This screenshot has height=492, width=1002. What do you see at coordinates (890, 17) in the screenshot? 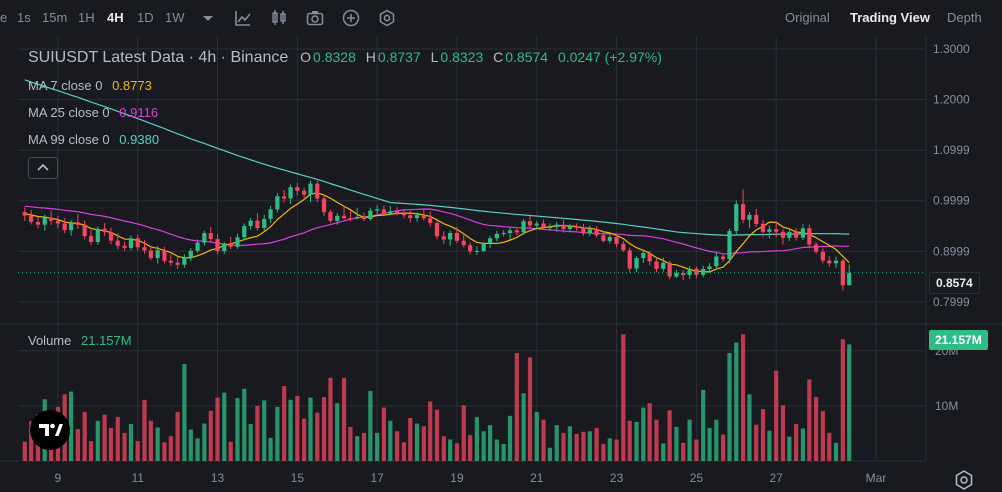
I see `view-trading-view: Trading View` at bounding box center [890, 17].